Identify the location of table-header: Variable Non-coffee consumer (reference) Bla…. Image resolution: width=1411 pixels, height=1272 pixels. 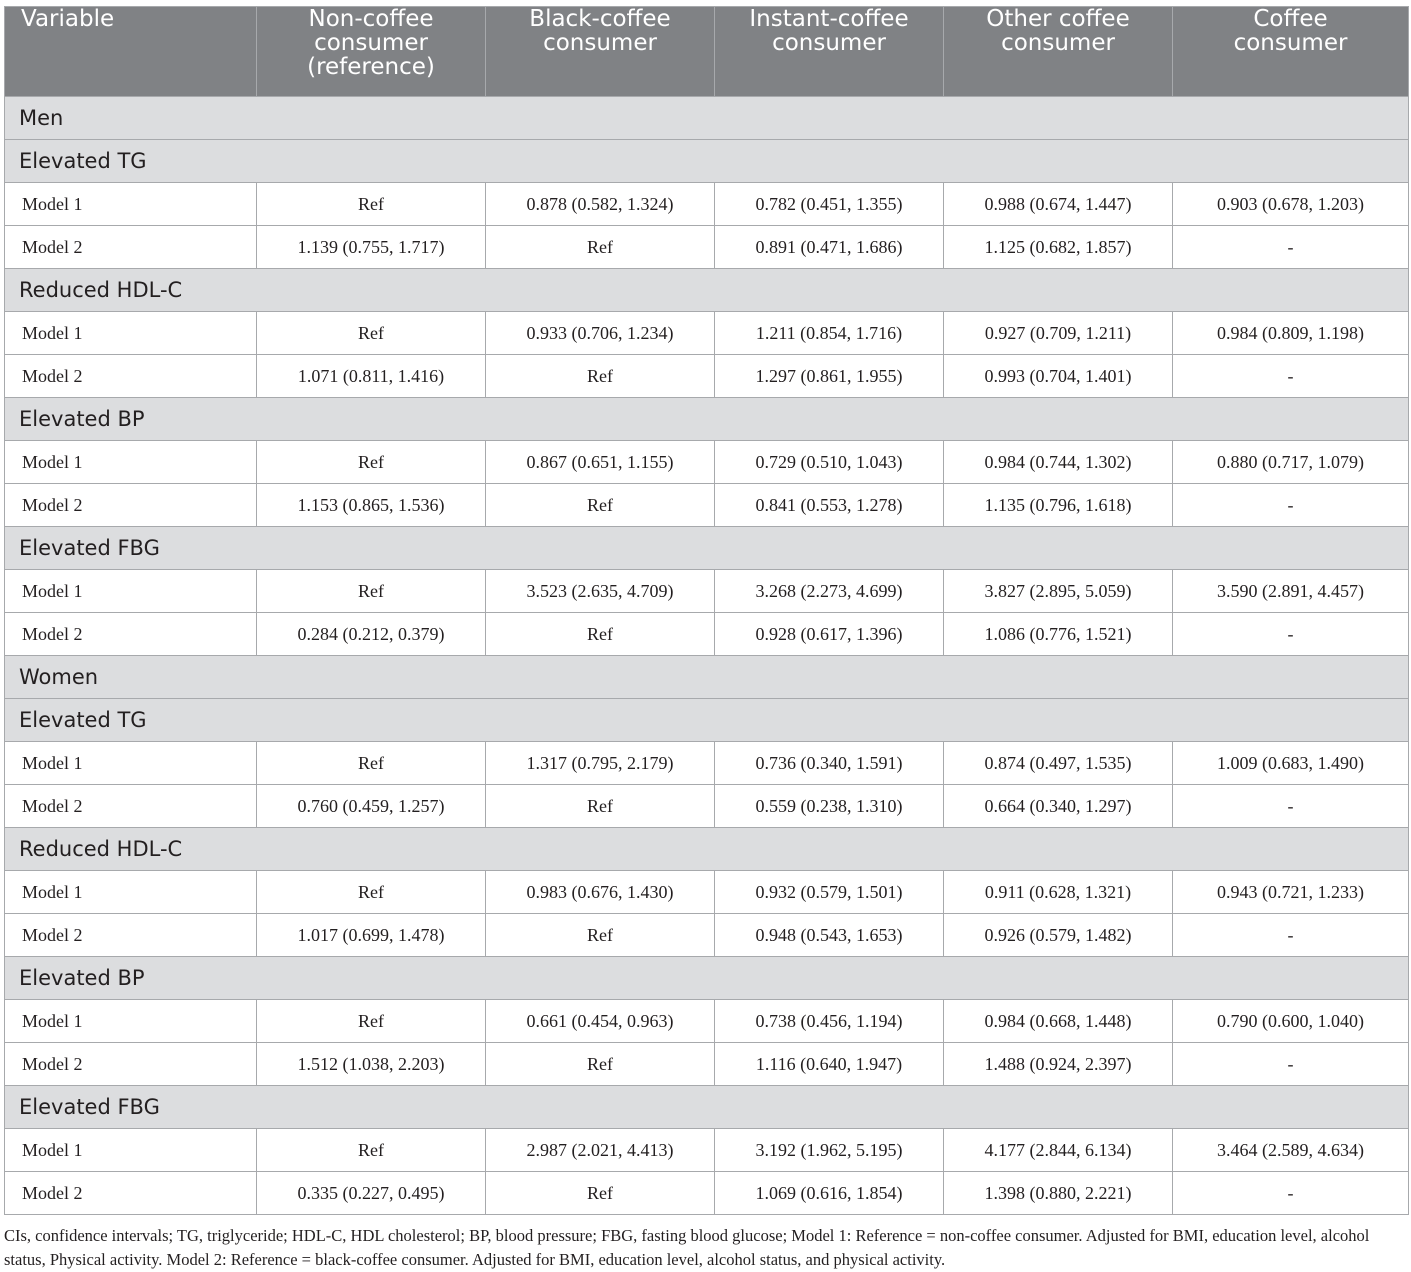
(706, 51).